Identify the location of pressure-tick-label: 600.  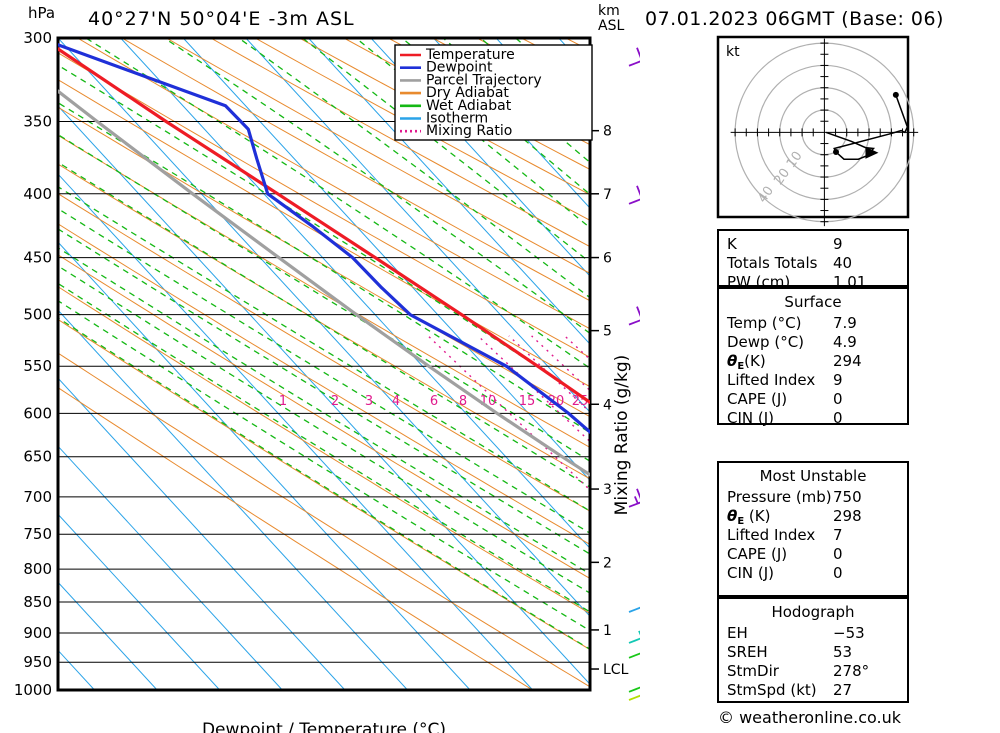
(37, 413).